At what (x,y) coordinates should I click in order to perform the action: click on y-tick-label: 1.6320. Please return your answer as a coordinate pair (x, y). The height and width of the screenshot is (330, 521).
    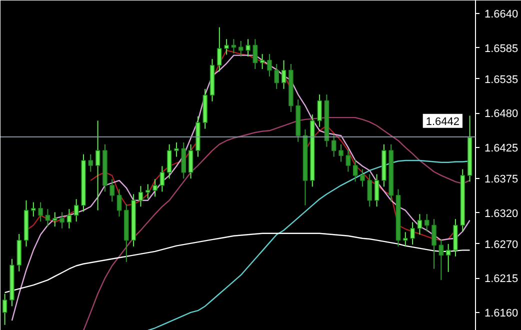
    Looking at the image, I should click on (501, 214).